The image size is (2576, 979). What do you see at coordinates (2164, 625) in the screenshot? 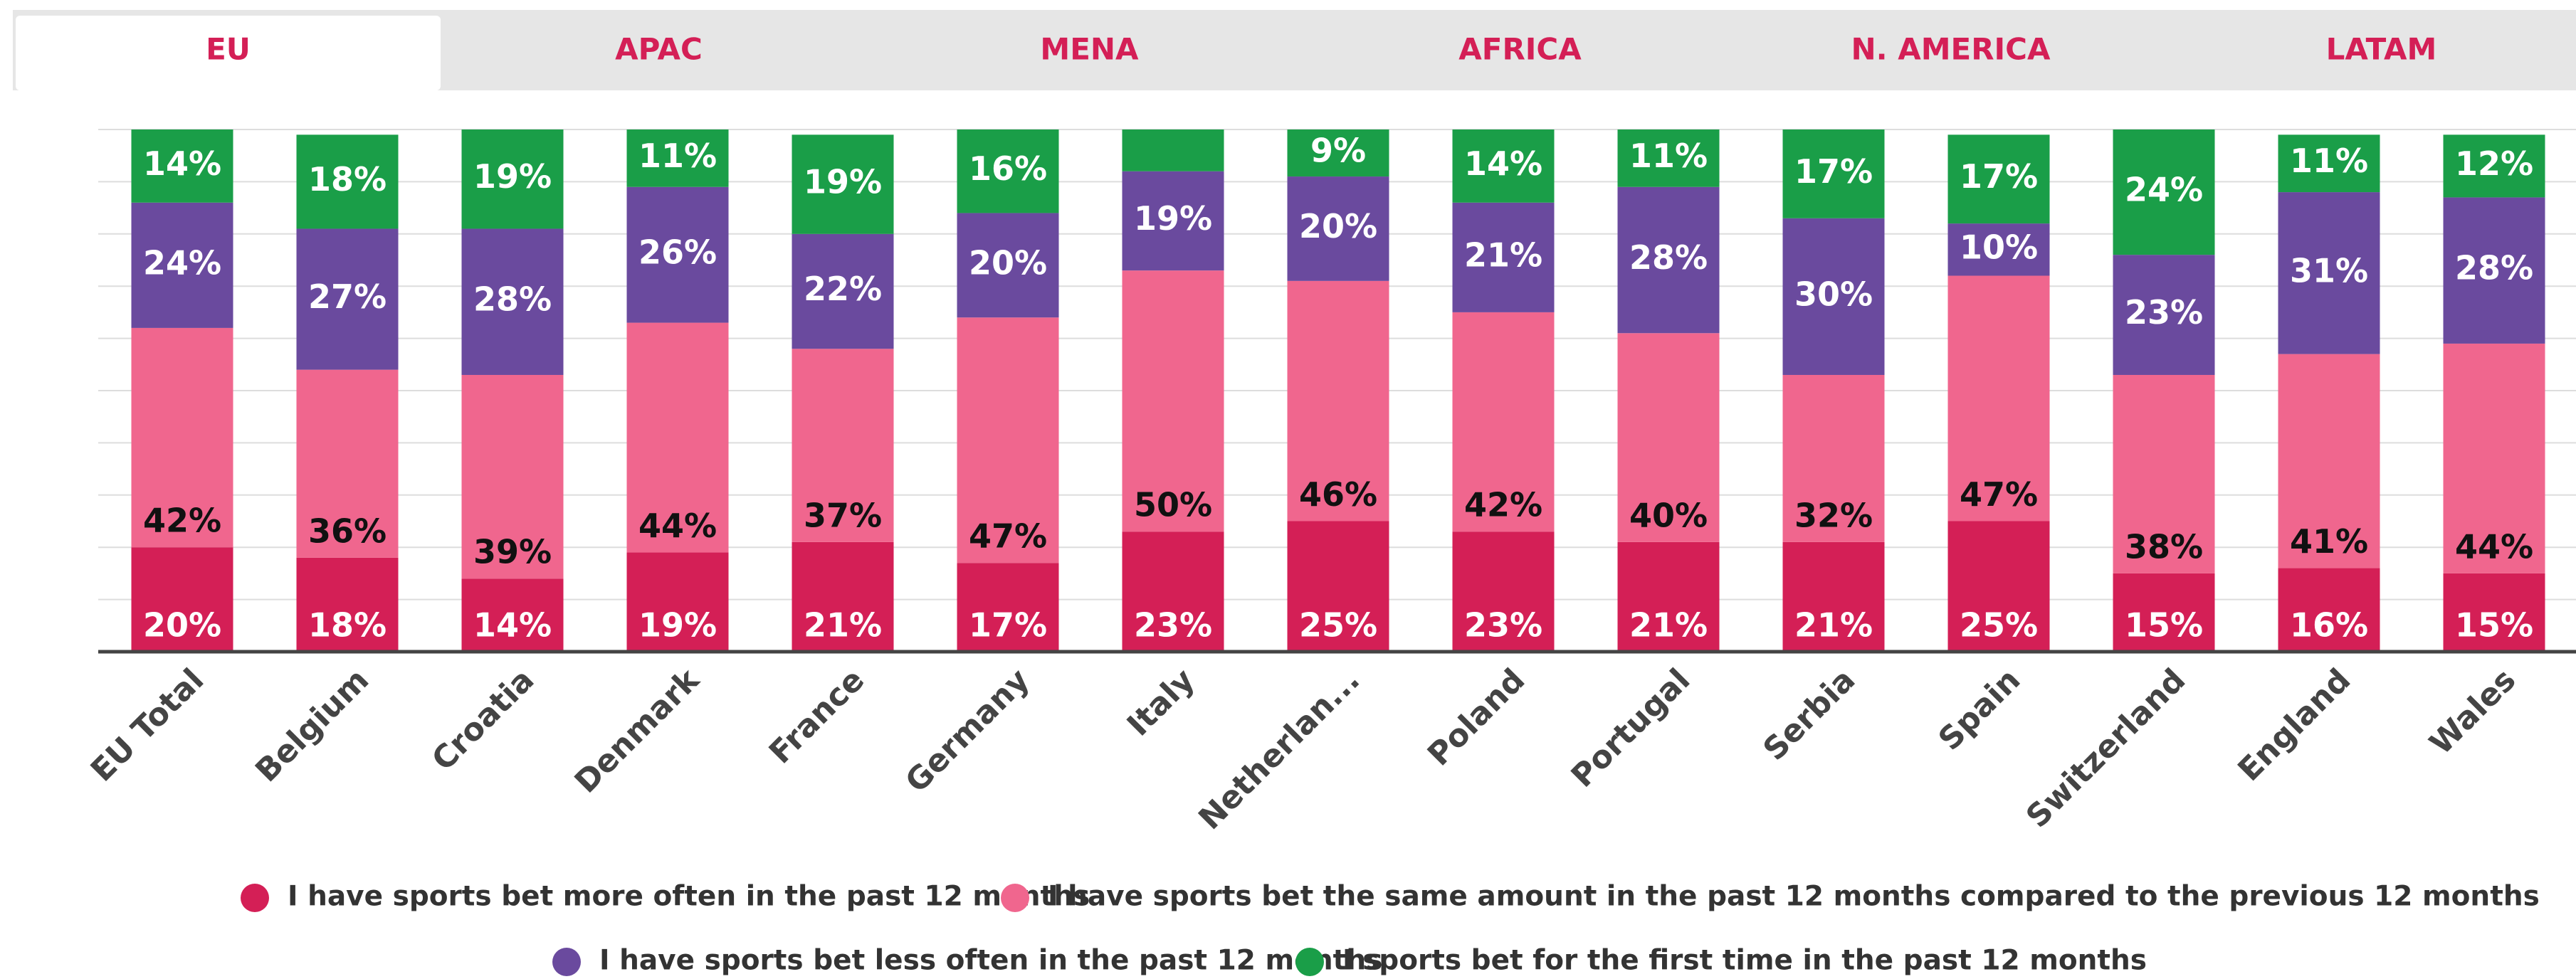
I see `data-label: 15%` at bounding box center [2164, 625].